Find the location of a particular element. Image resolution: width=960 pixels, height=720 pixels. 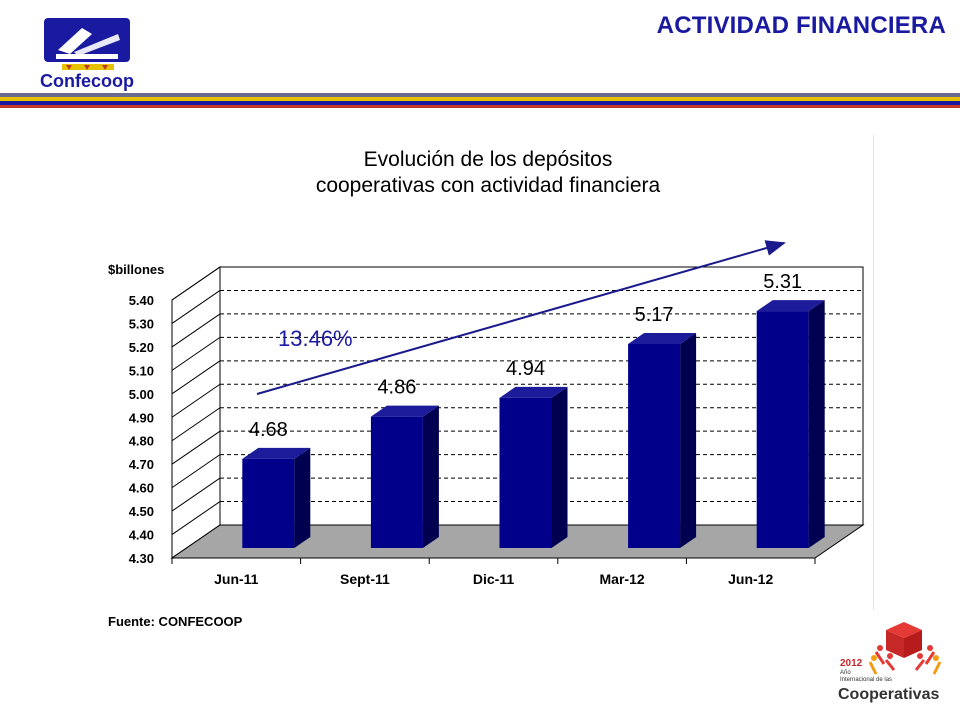

header-rule-red is located at coordinates (480, 106).